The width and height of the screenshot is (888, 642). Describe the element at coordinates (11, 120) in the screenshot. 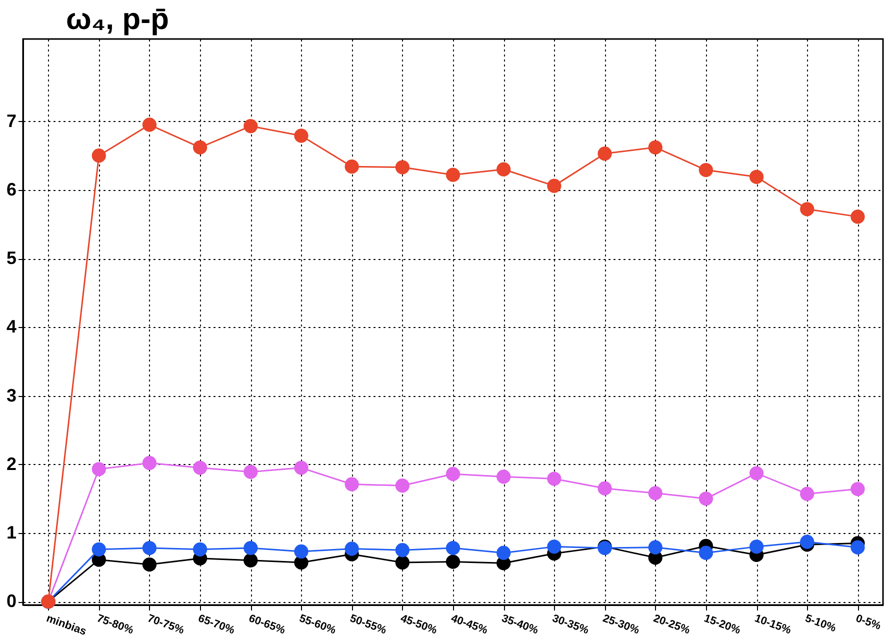

I see `y-tick-label: 7` at that location.